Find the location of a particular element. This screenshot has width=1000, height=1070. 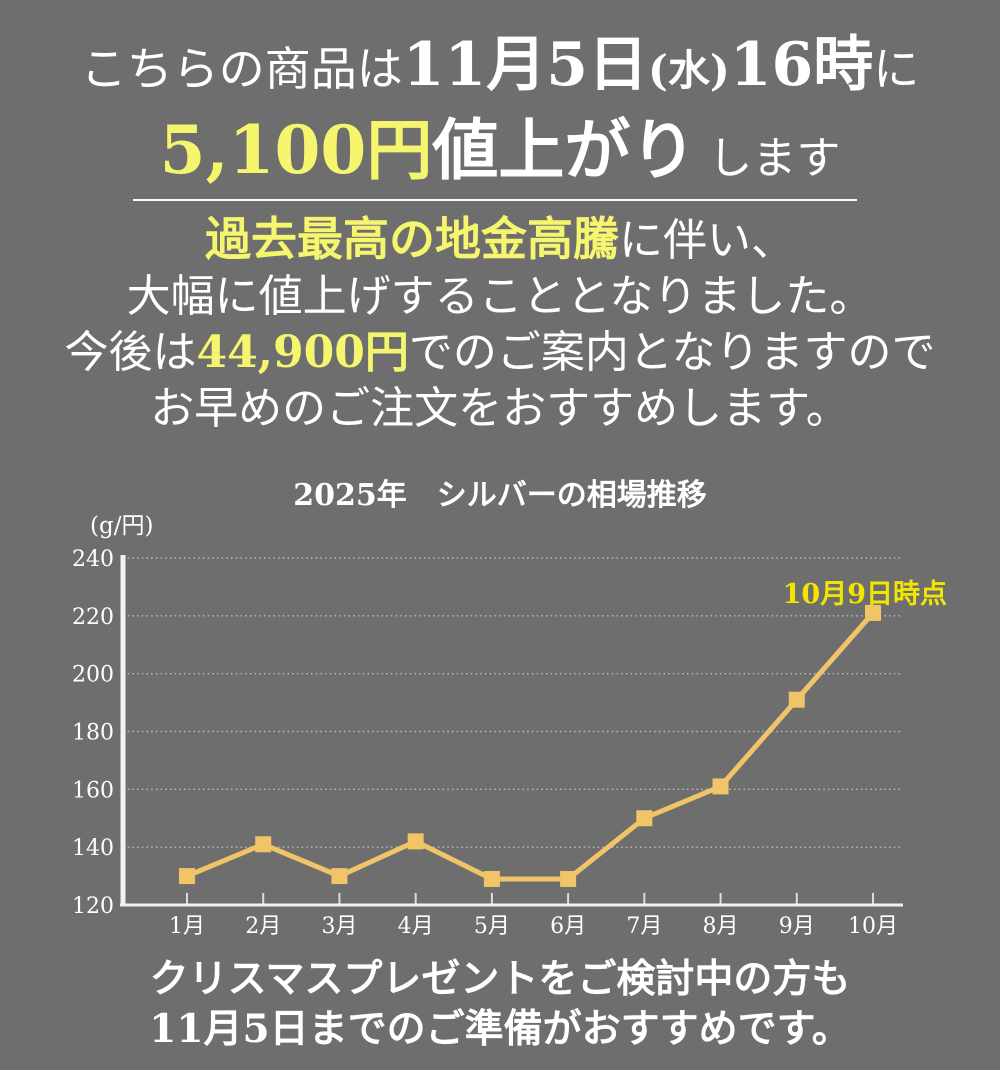

x-axis-tick-label: 4月 is located at coordinates (416, 926).